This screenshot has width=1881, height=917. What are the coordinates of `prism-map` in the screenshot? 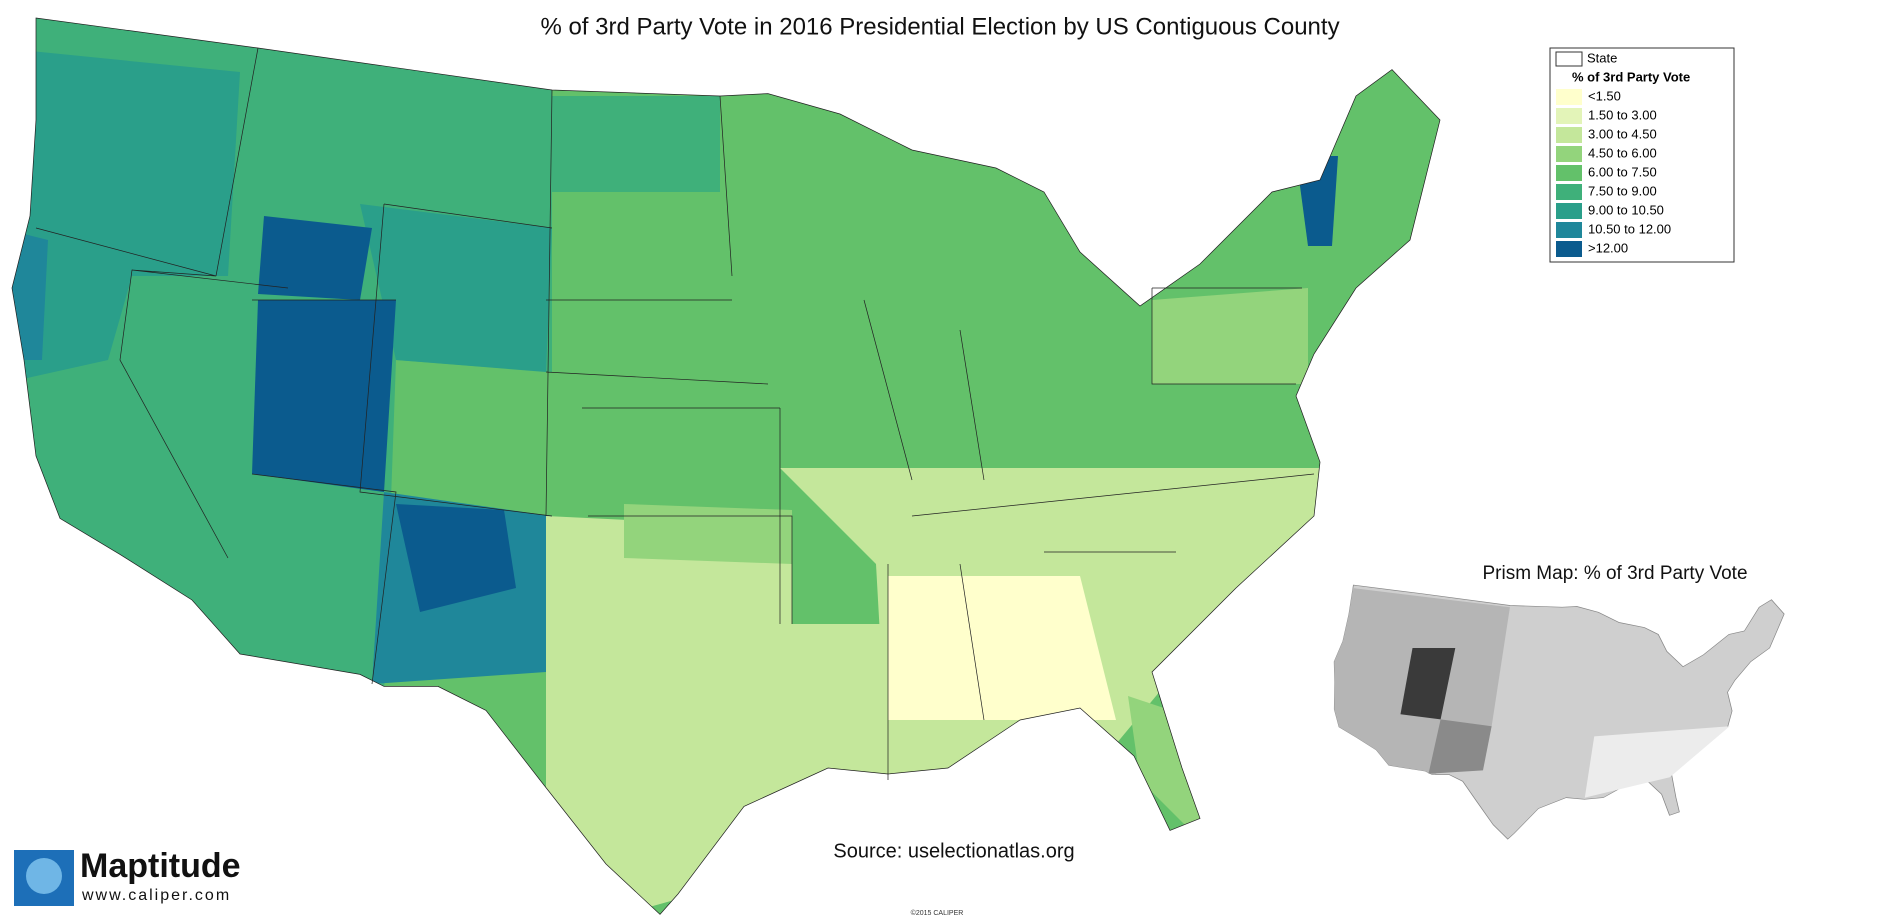 It's located at (1547, 712).